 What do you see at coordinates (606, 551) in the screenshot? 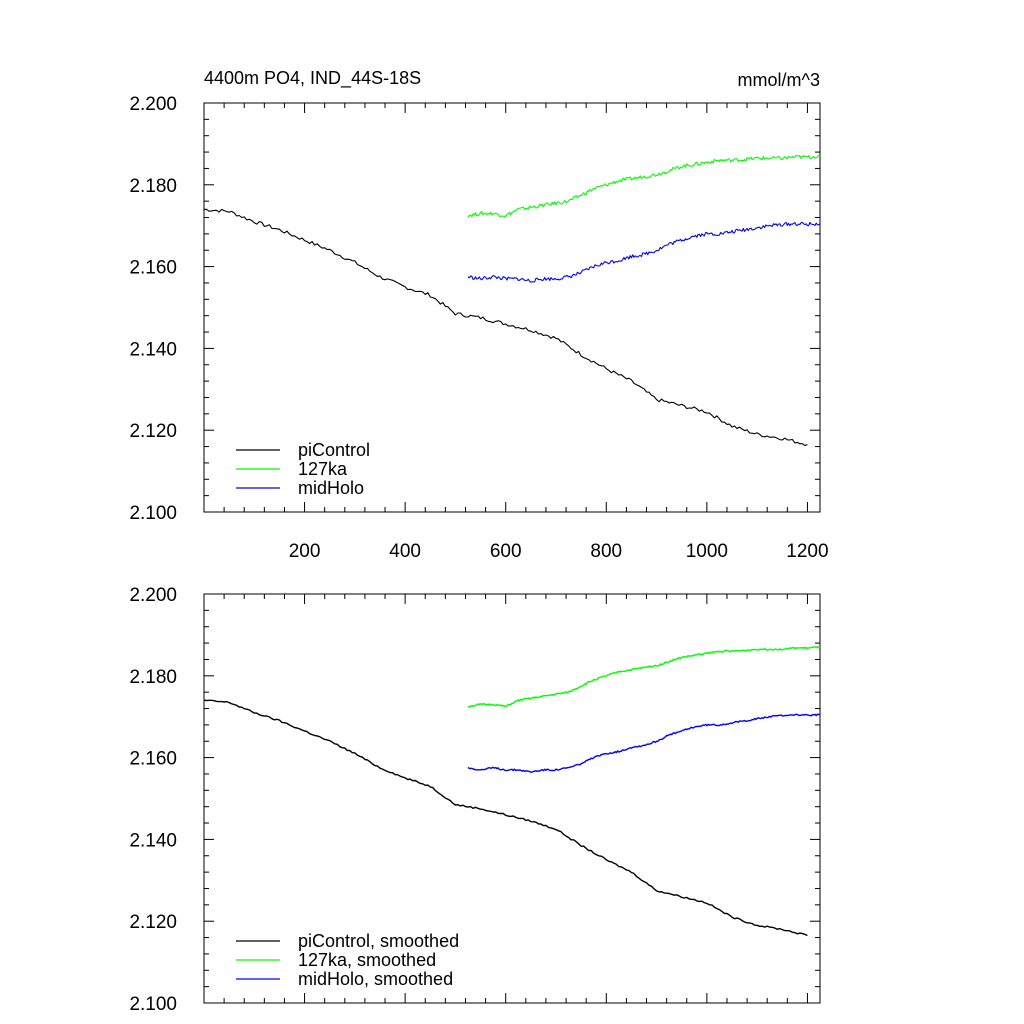
I see `x-tick-label: 800` at bounding box center [606, 551].